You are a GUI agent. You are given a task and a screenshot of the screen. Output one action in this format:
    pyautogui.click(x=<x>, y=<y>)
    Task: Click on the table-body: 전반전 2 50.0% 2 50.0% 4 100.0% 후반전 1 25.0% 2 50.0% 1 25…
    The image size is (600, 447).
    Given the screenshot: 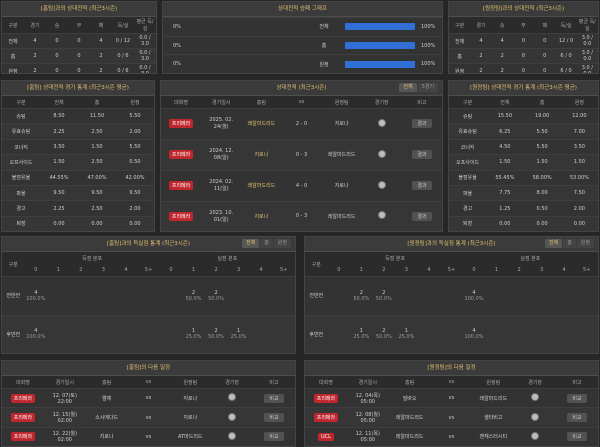 What is the action you would take?
    pyautogui.click(x=451, y=314)
    